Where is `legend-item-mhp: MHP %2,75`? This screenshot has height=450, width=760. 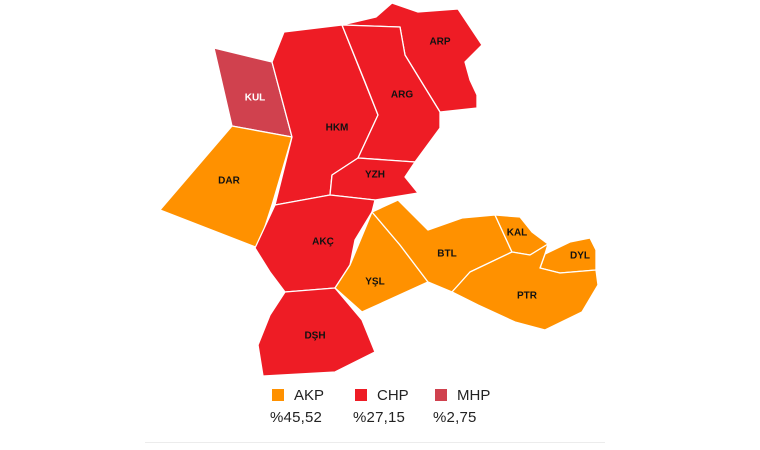
legend-item-mhp: MHP %2,75 is located at coordinates (483, 405).